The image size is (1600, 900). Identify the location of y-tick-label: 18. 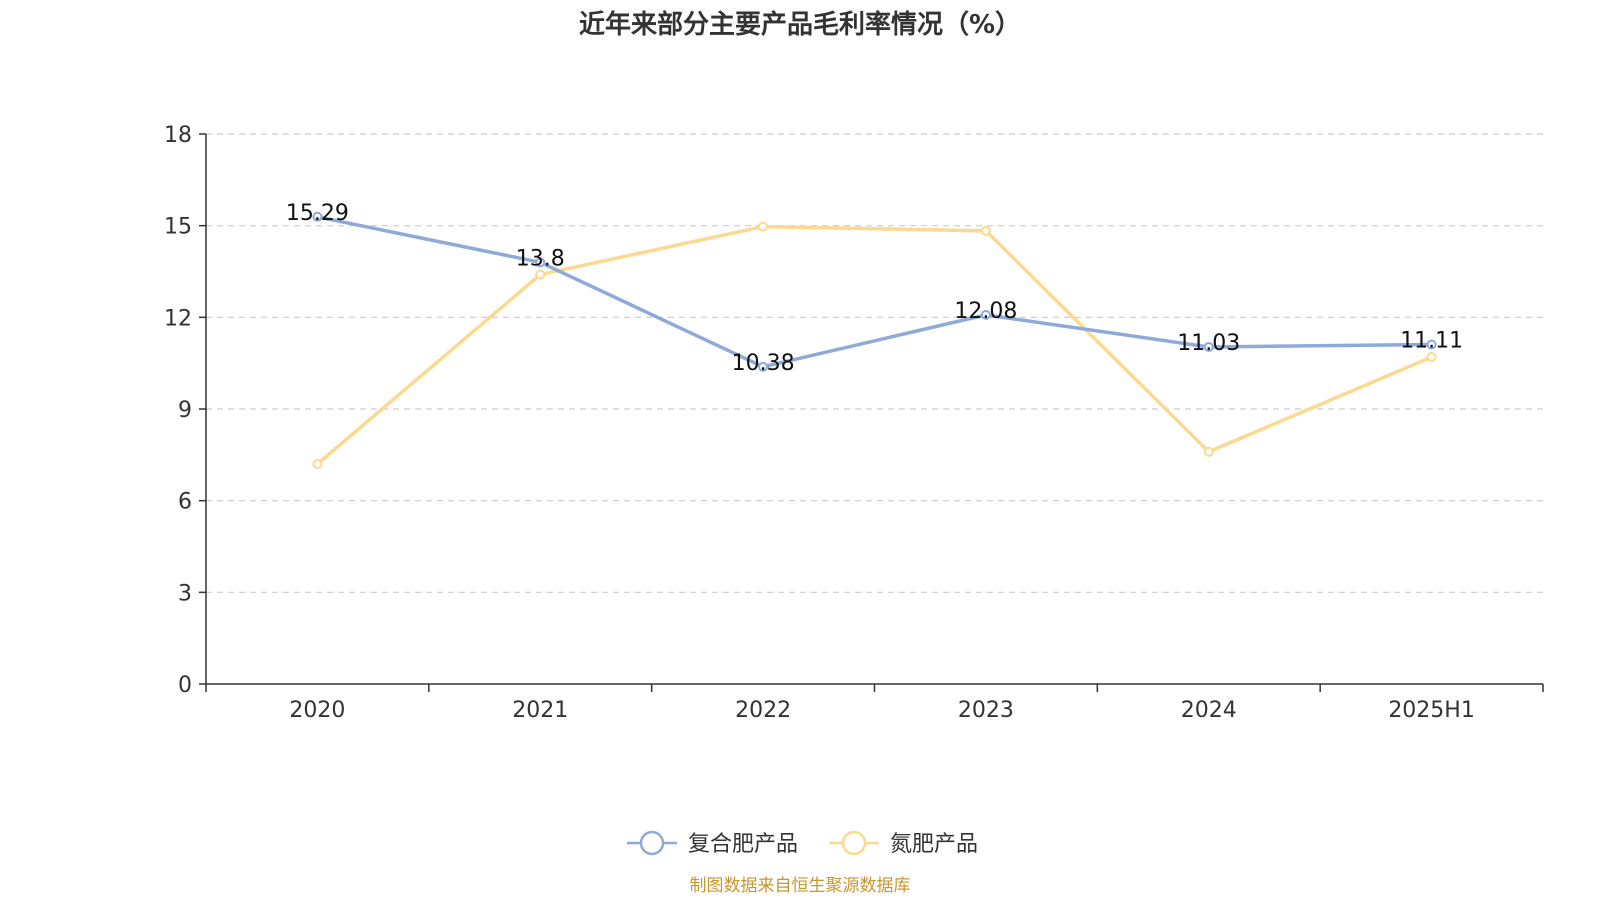
(178, 135).